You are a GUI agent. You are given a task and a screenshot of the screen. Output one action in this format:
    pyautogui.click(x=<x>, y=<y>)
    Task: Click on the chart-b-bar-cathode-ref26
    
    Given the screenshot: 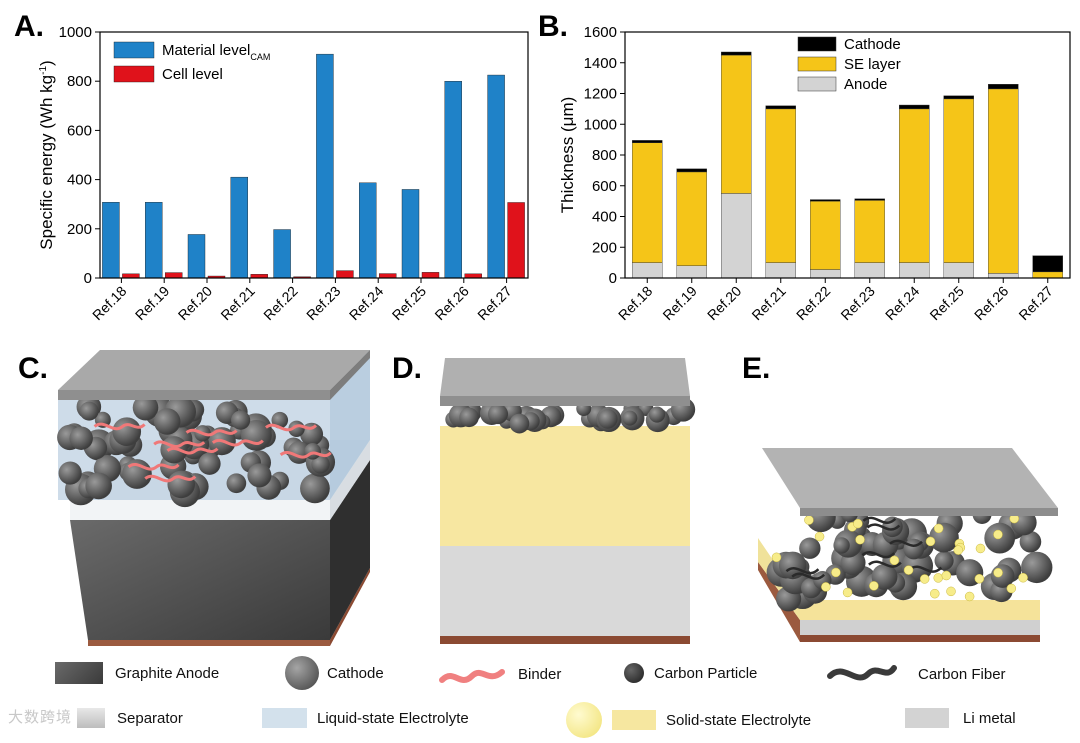 What is the action you would take?
    pyautogui.click(x=1003, y=87)
    